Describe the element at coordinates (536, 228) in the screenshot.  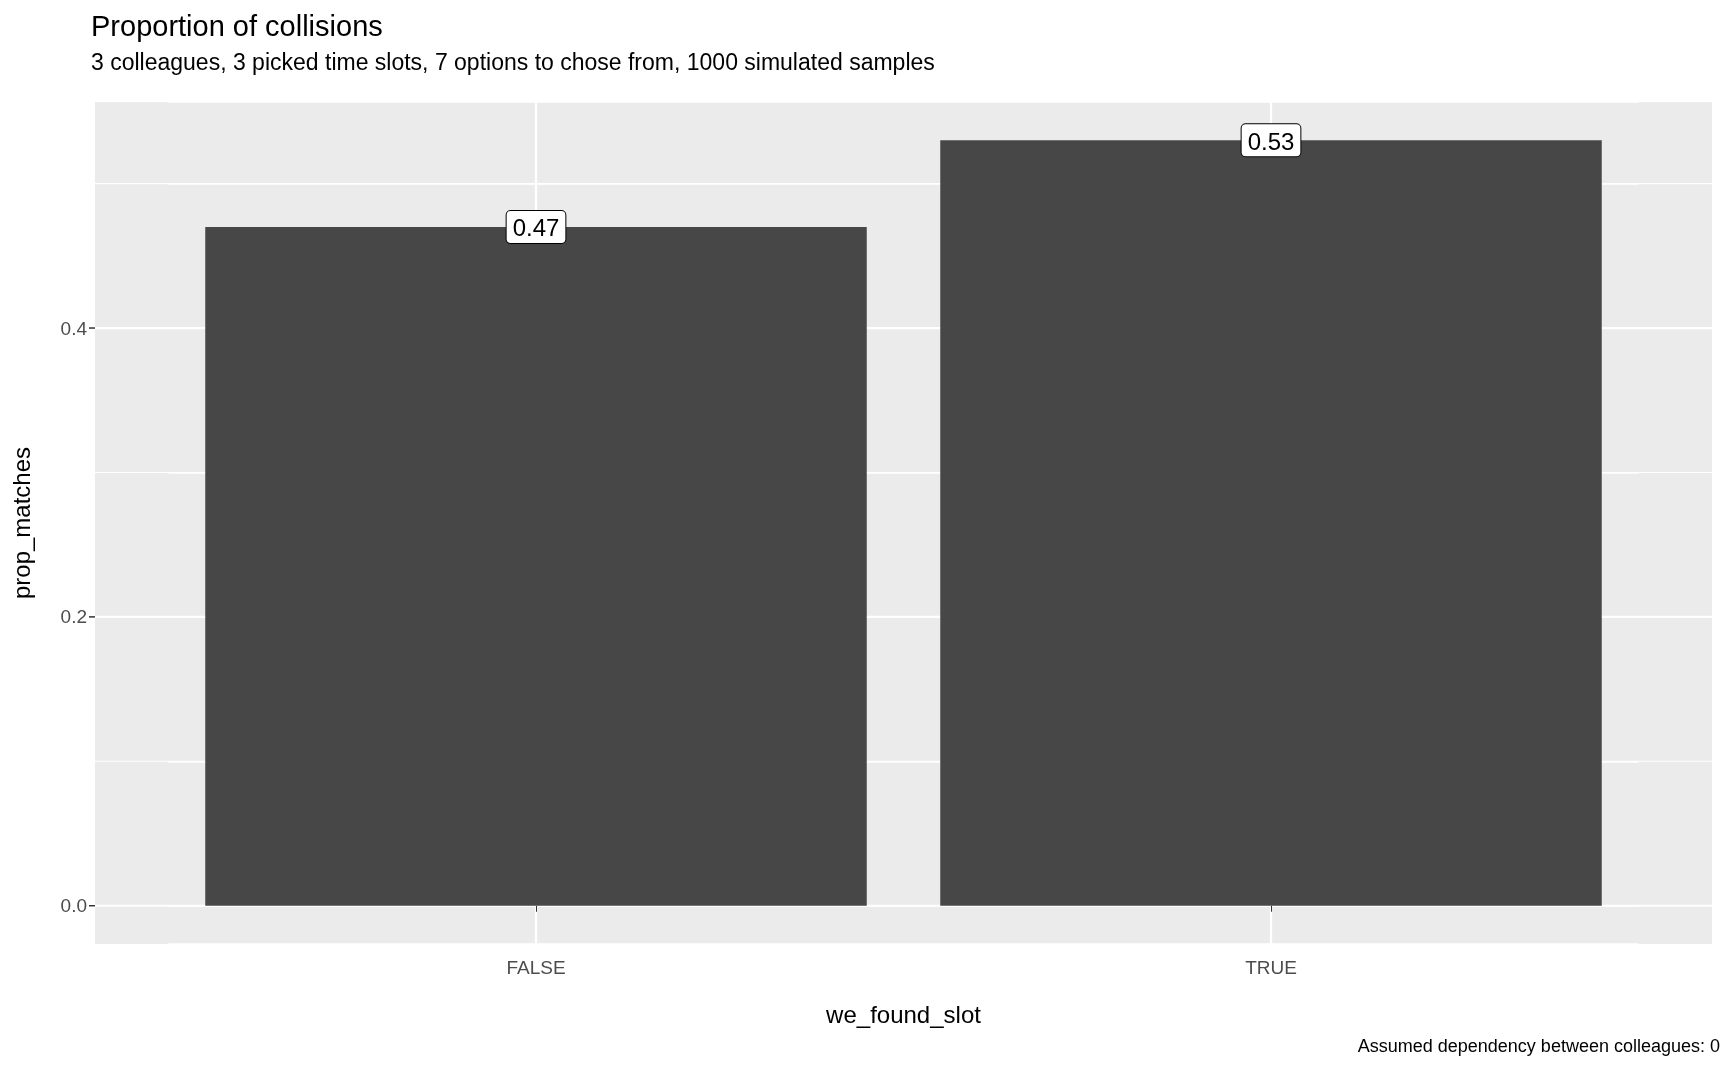
I see `data-label: 0.47` at that location.